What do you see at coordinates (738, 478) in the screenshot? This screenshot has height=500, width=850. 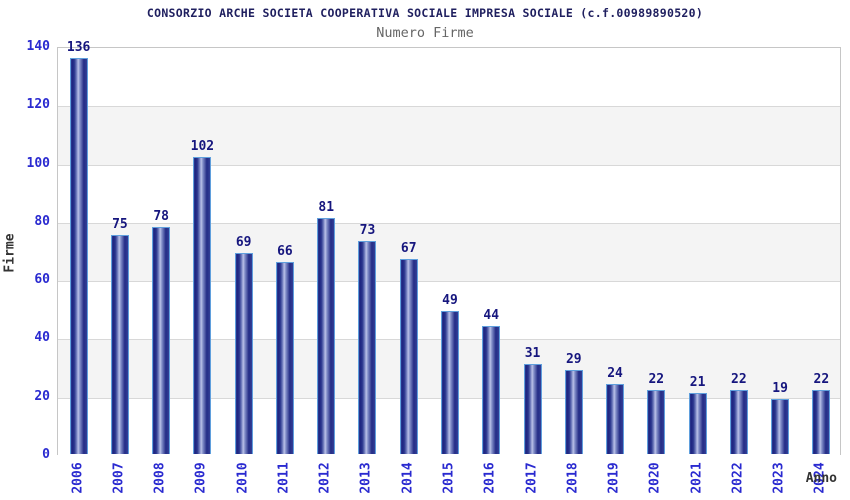 I see `x-tick-label: 2022` at bounding box center [738, 478].